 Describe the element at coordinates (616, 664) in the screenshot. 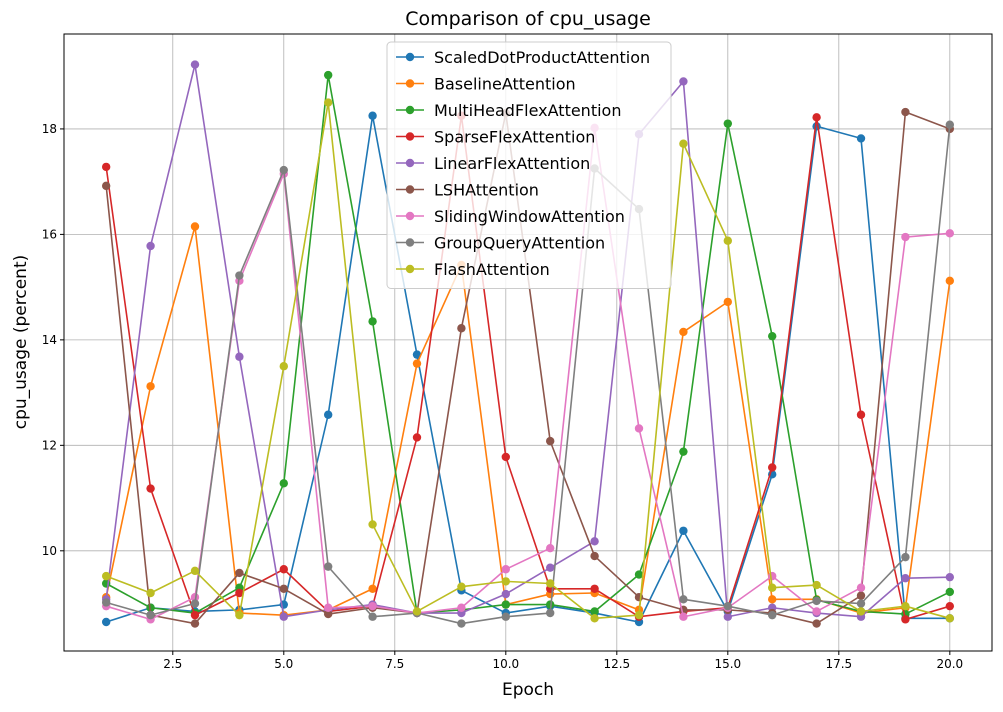

I see `x-tick-label: 12.5` at that location.